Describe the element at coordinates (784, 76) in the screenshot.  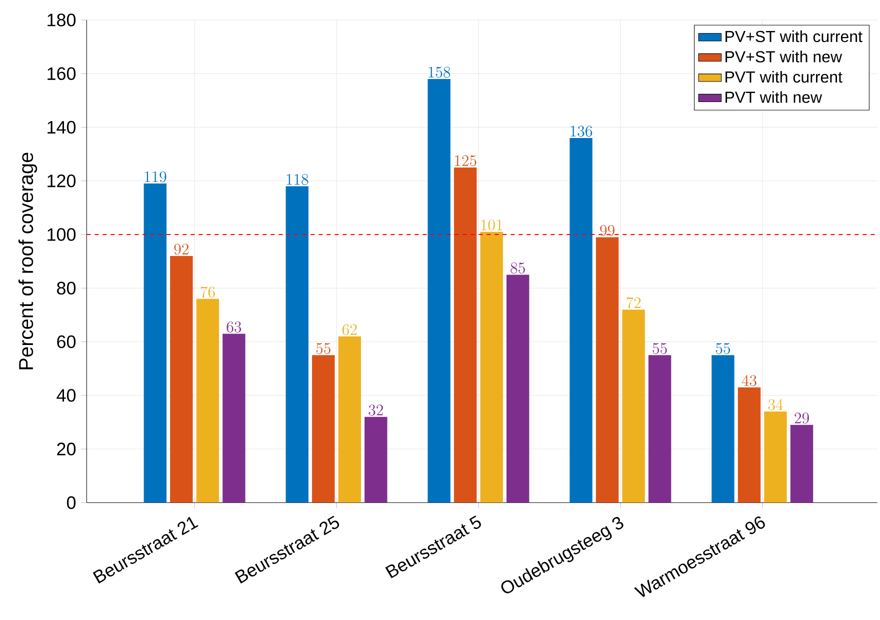
I see `legend-label: PVT with current` at that location.